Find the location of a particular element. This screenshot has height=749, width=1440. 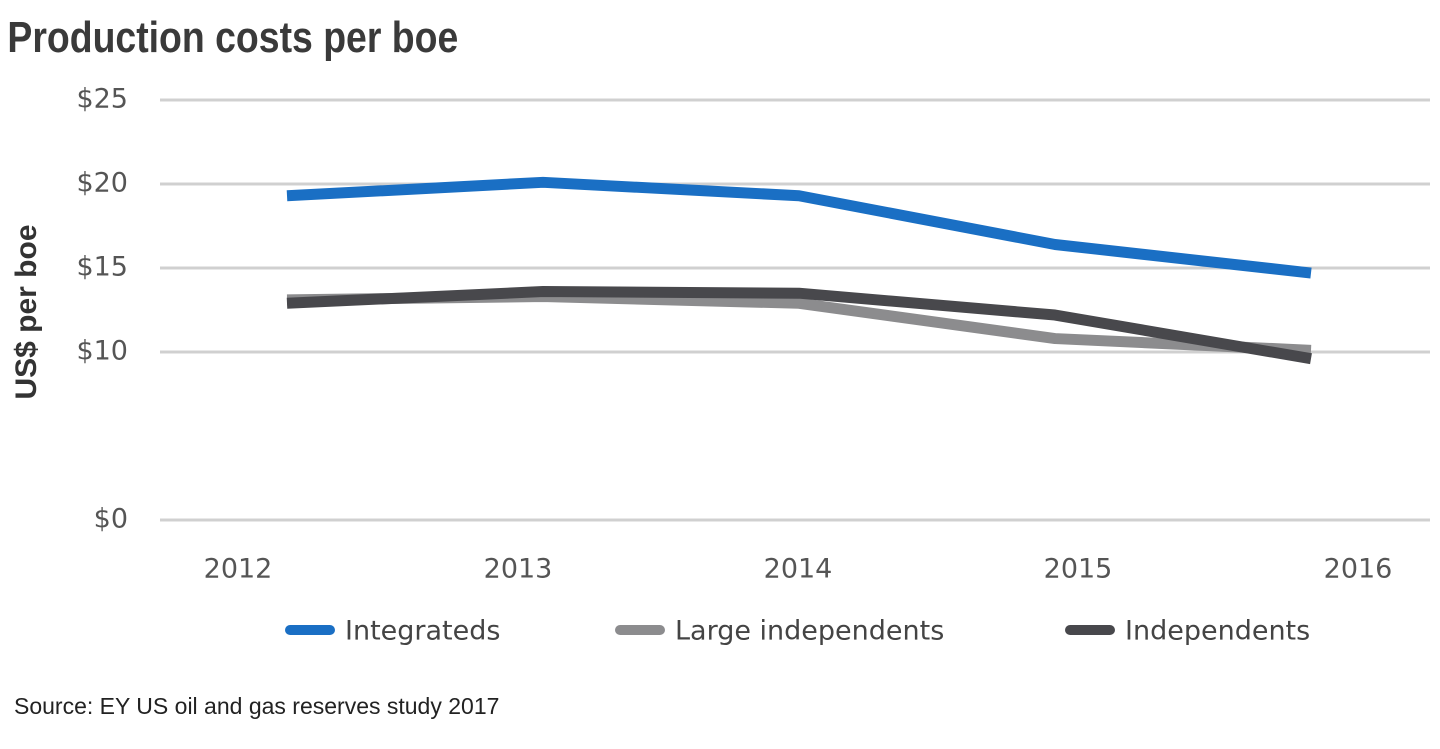

x-tick-label: 2016 is located at coordinates (1358, 569).